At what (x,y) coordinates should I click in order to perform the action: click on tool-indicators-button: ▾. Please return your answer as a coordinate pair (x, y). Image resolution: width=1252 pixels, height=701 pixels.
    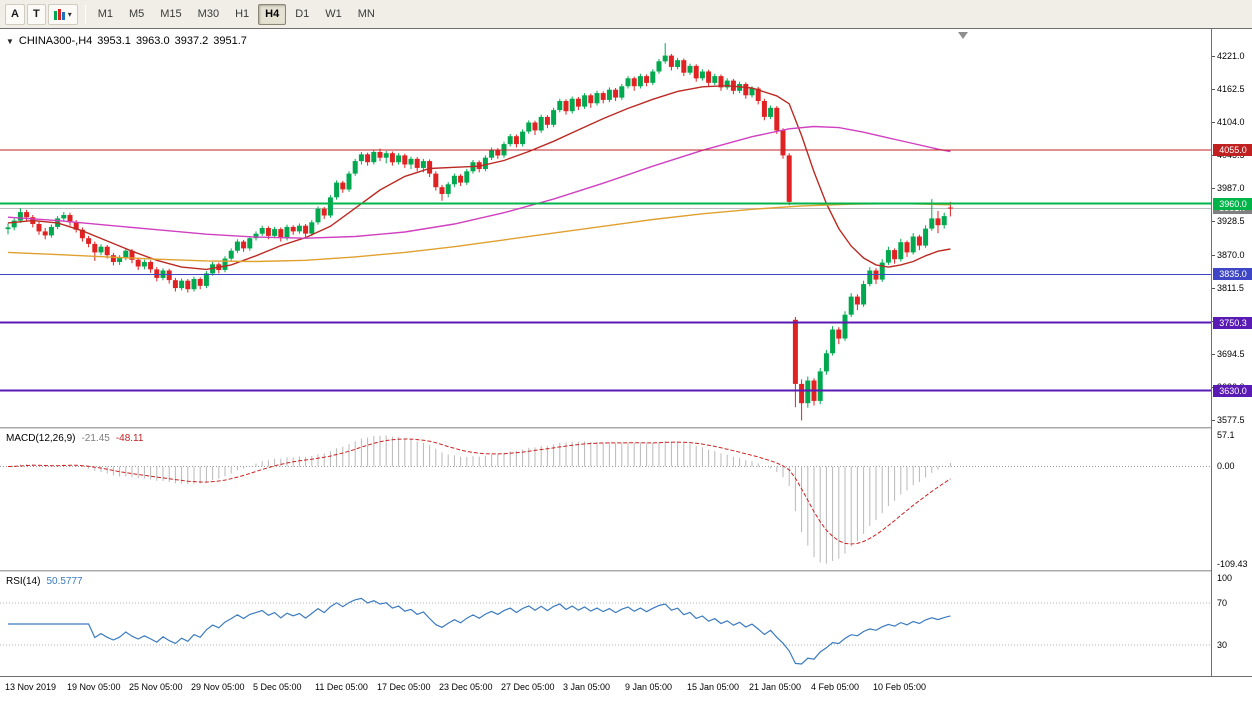
    Looking at the image, I should click on (62, 14).